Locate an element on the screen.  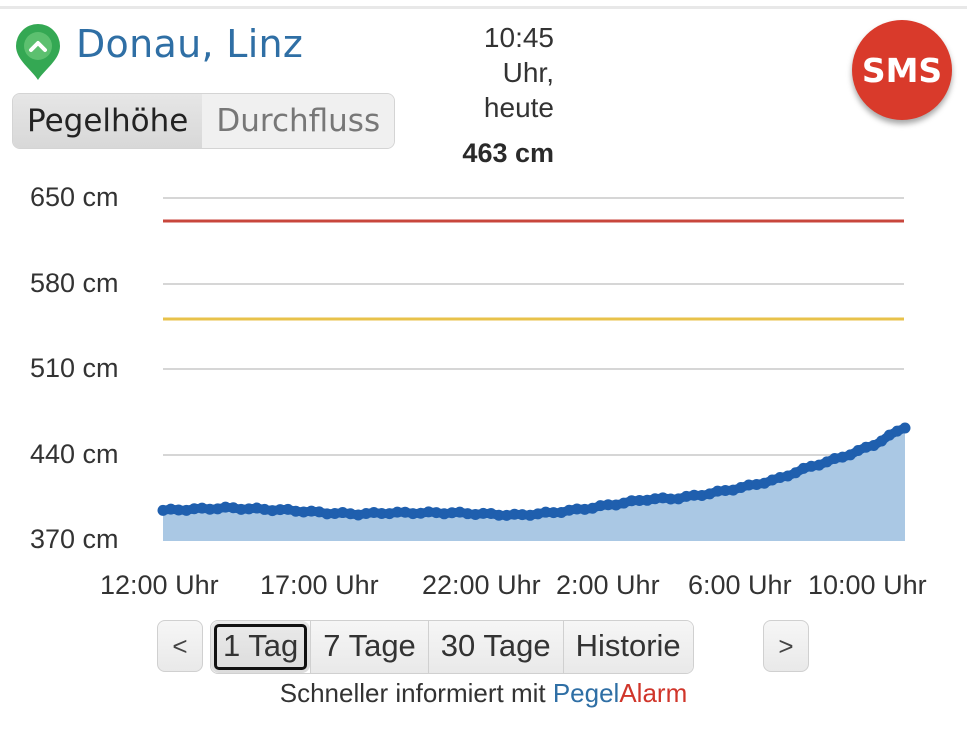
toggle-durchfluss: Durchfluss is located at coordinates (298, 121).